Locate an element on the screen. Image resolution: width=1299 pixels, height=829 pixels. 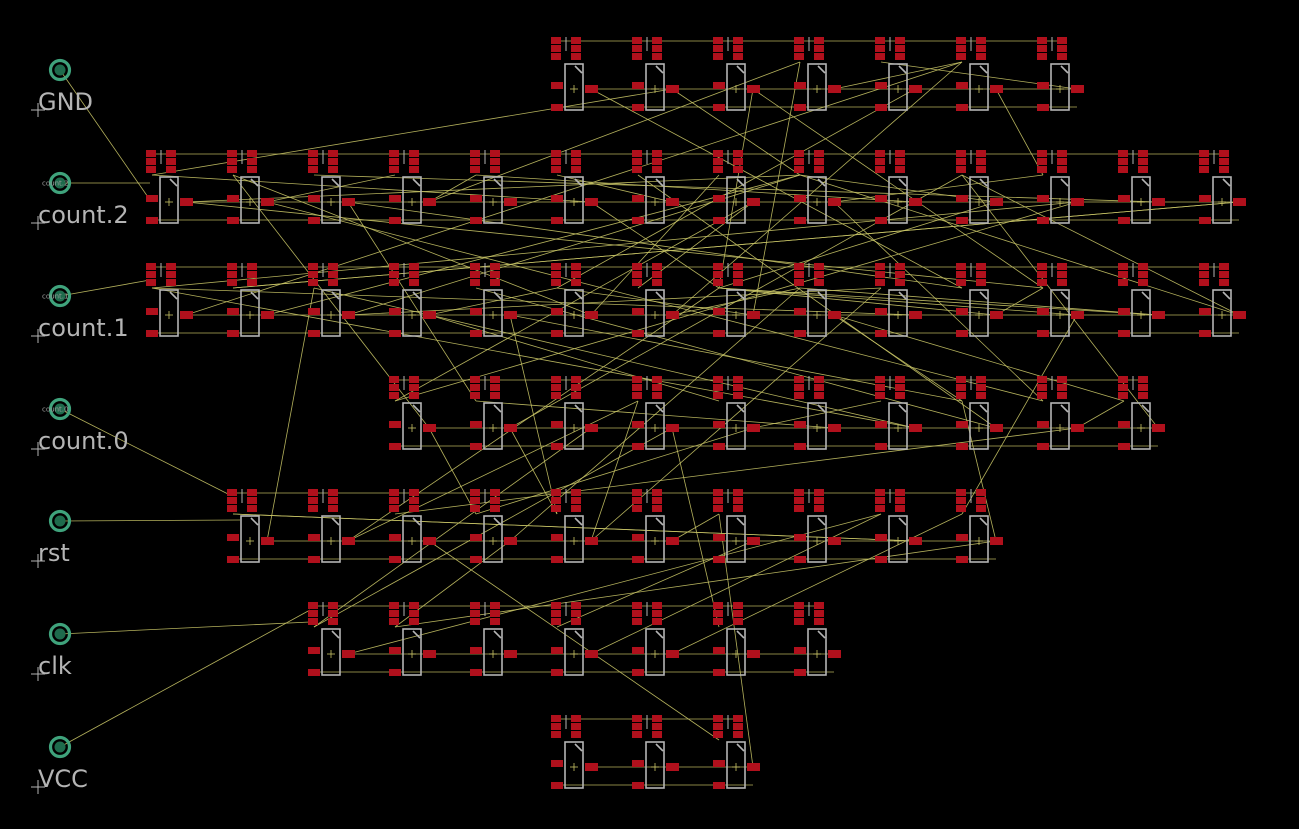
pin-vcc: VCC is located at coordinates (63, 764).